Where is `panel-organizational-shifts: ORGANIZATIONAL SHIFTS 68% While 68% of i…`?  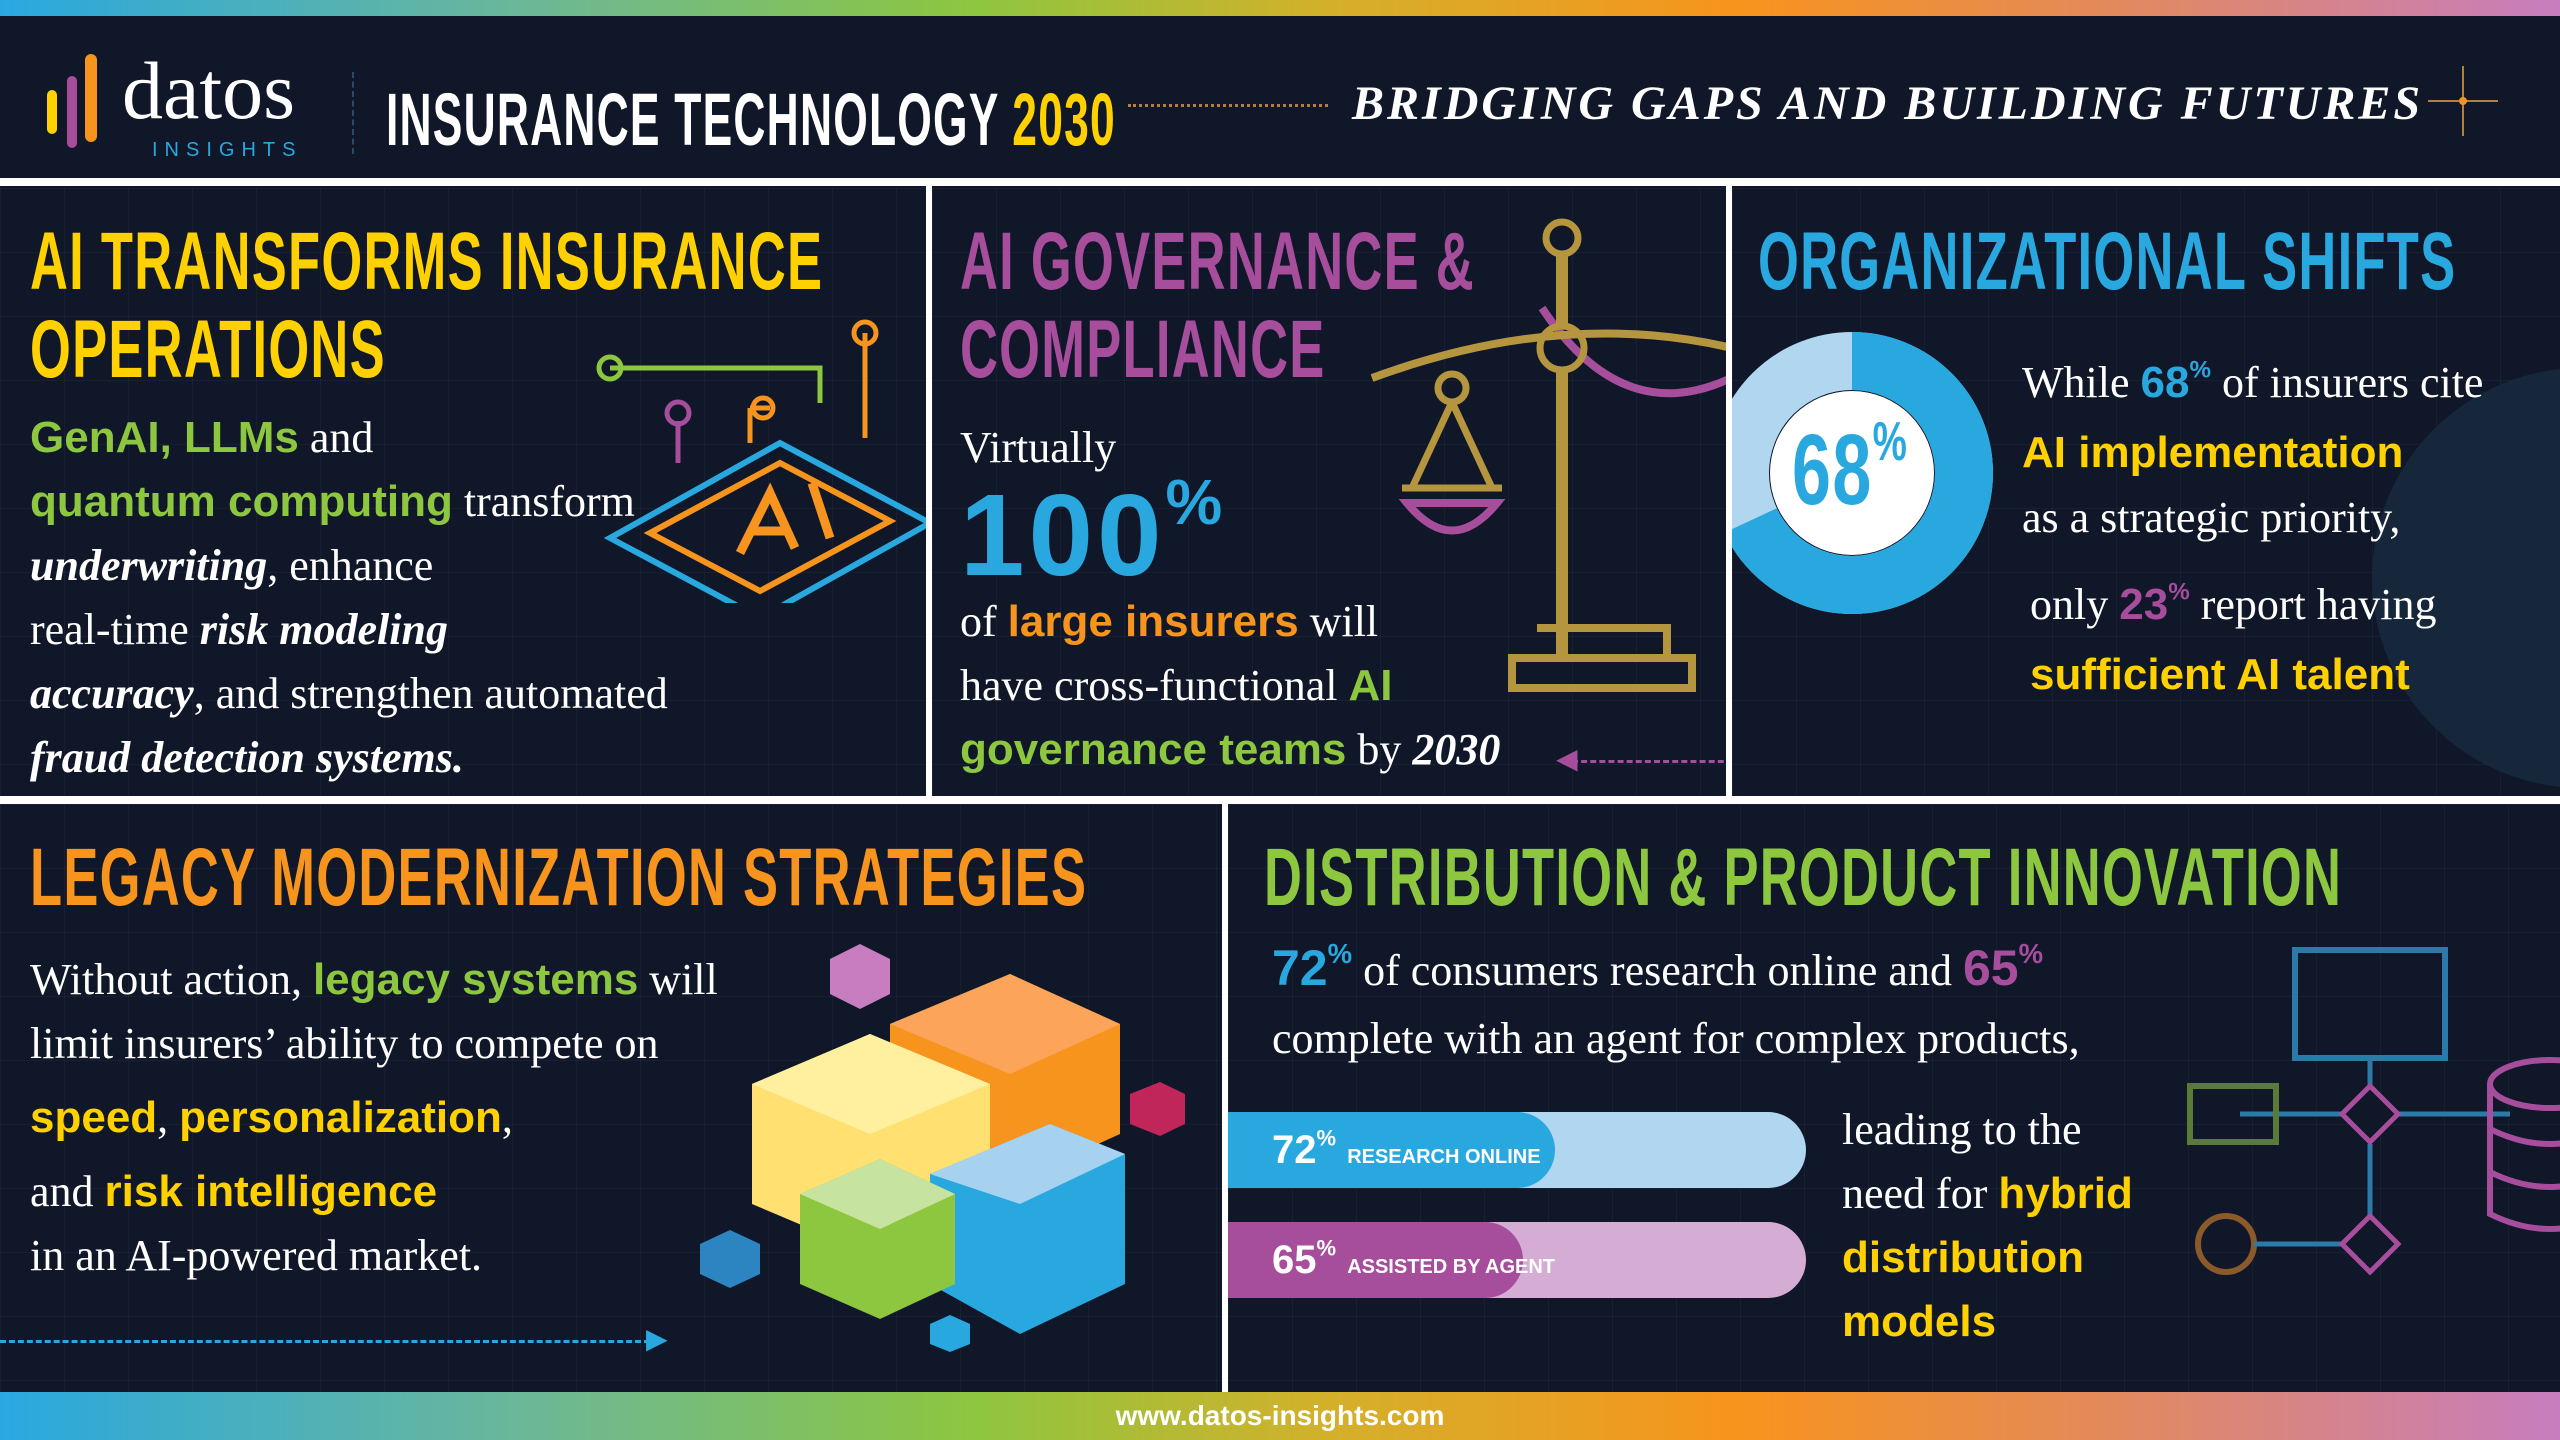 panel-organizational-shifts: ORGANIZATIONAL SHIFTS 68% While 68% of i… is located at coordinates (2146, 492).